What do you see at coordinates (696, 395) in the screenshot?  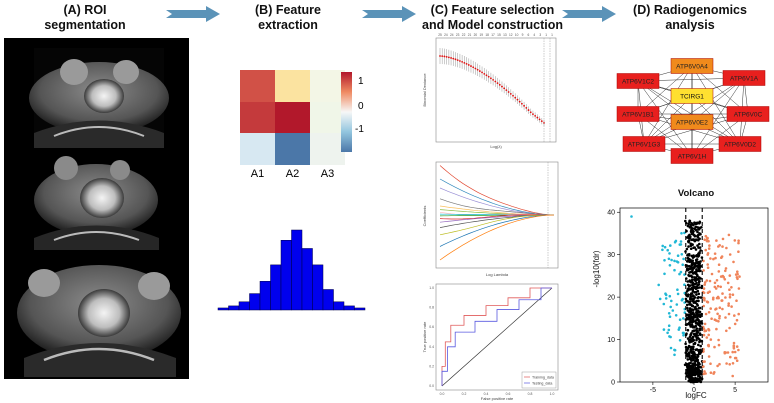 I see `volcano-xlabel: logFC` at bounding box center [696, 395].